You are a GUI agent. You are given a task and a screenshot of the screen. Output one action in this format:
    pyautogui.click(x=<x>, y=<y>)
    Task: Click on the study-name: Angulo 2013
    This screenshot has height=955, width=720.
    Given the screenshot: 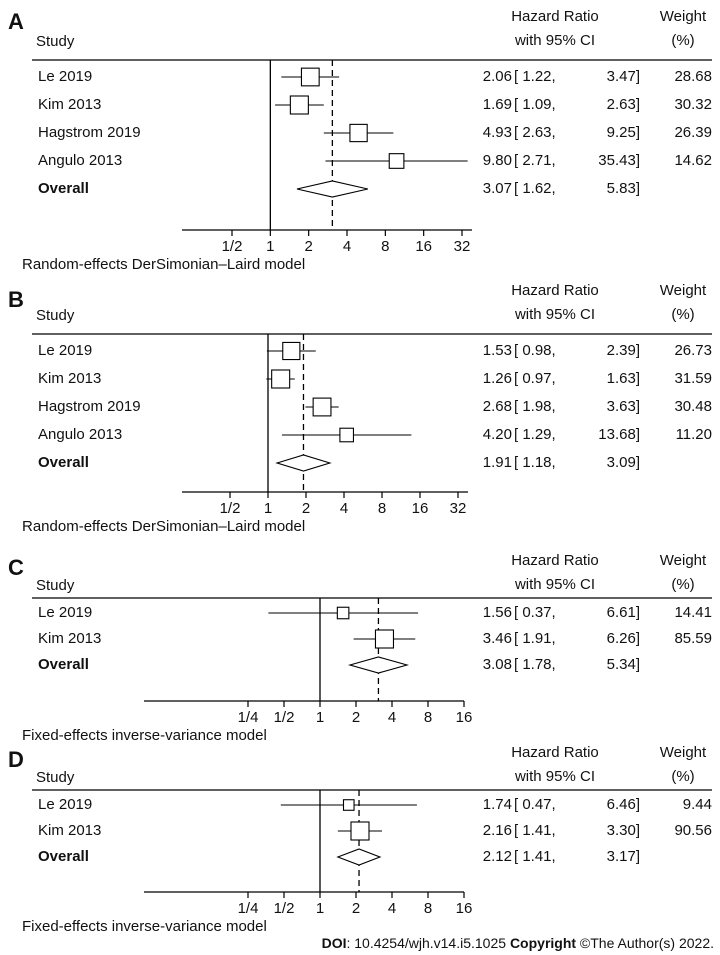 What is the action you would take?
    pyautogui.click(x=80, y=434)
    